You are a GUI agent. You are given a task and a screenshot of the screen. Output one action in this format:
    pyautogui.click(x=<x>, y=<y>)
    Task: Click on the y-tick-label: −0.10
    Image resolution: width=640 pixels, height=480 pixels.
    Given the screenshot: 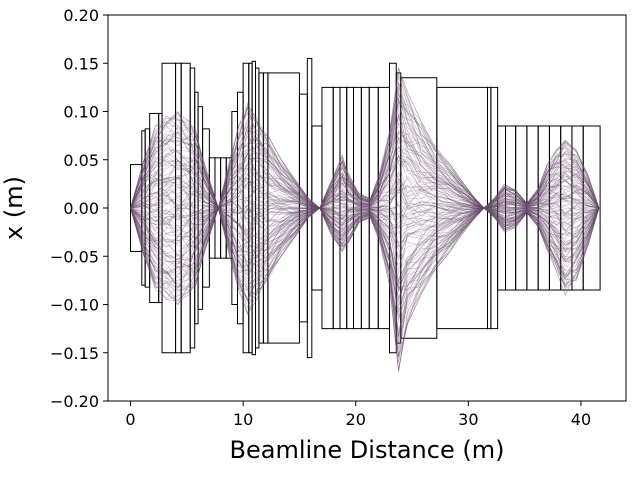 What is the action you would take?
    pyautogui.click(x=74, y=305)
    